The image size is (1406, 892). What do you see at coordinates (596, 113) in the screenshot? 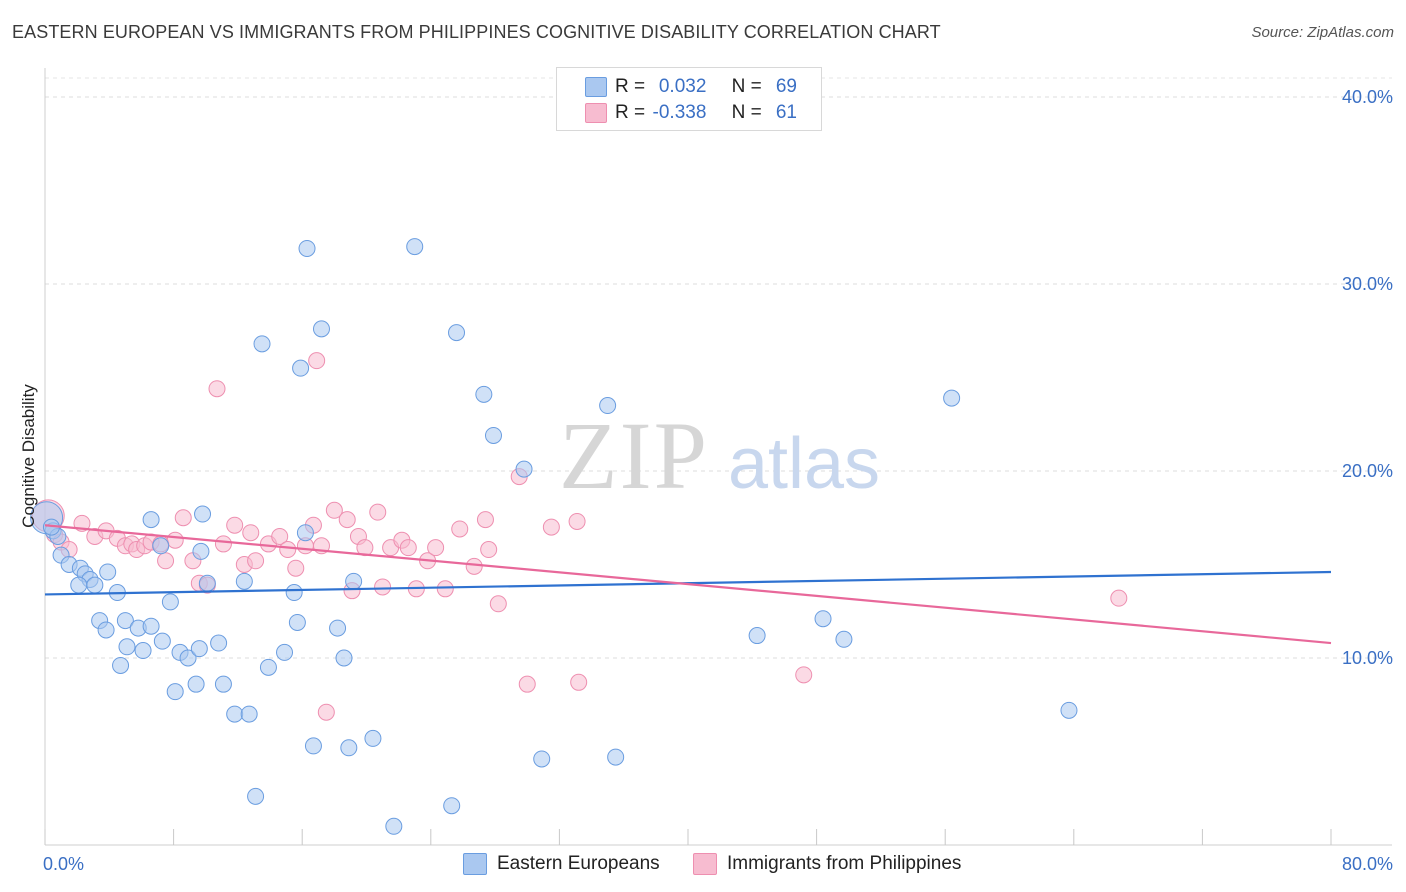
I see `legend-swatch-pink` at bounding box center [596, 113].